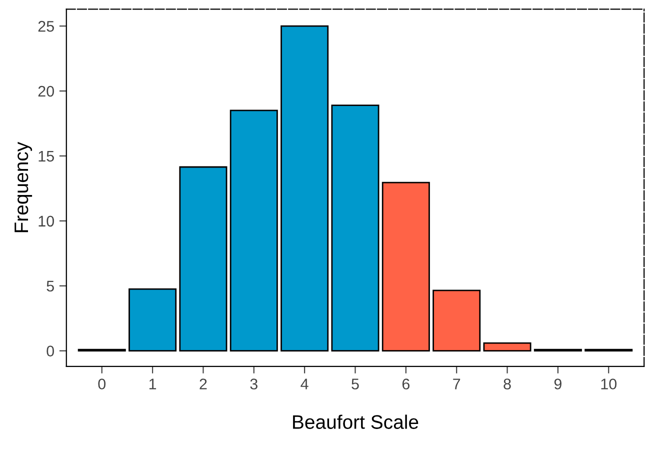 Image resolution: width=664 pixels, height=458 pixels. What do you see at coordinates (102, 384) in the screenshot?
I see `x-tick-label: 0` at bounding box center [102, 384].